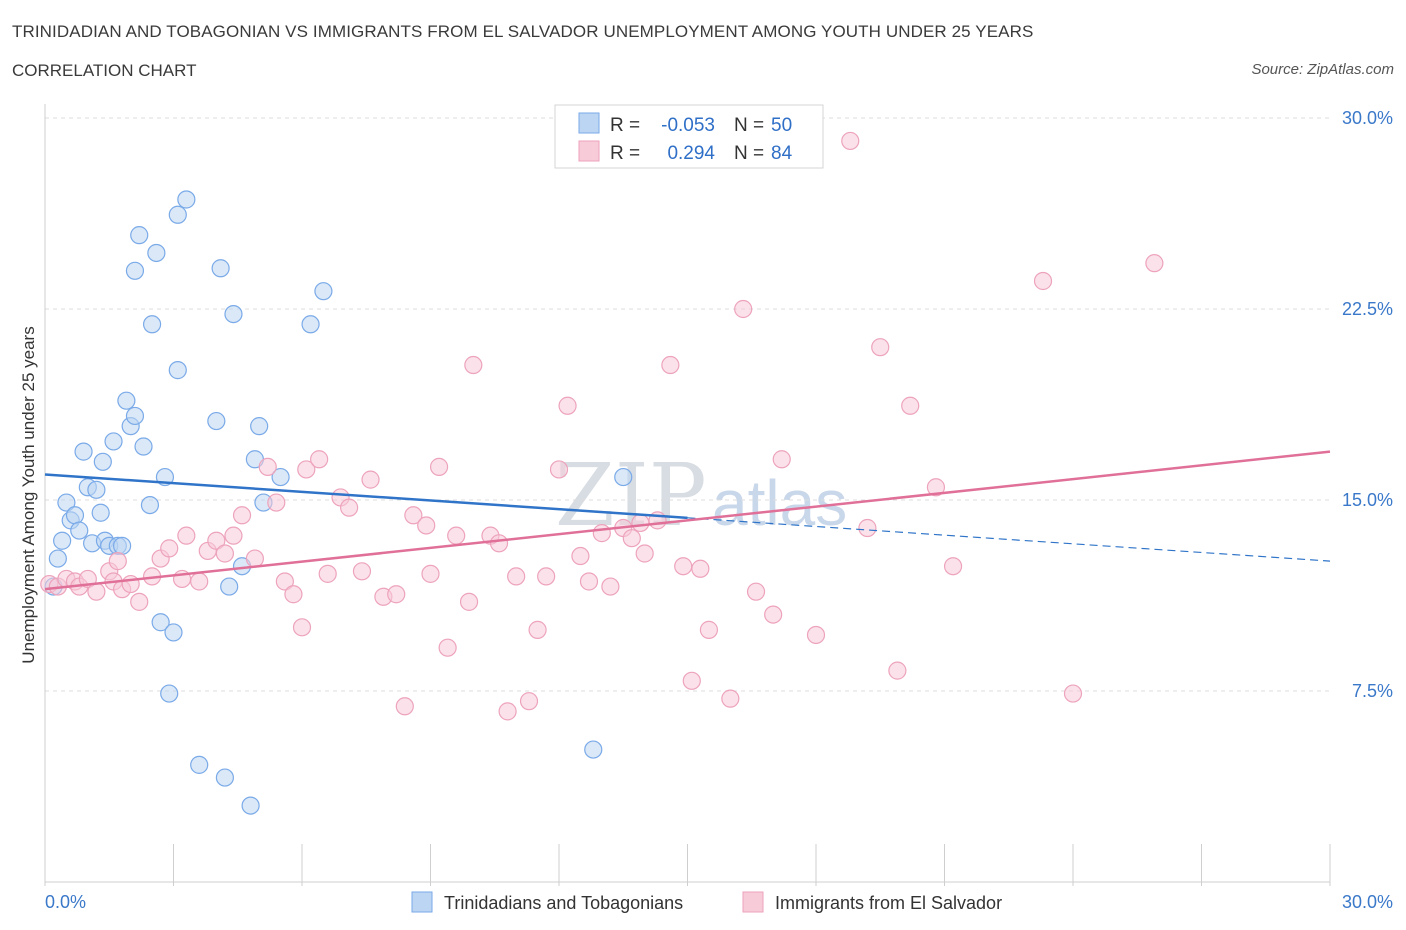  What do you see at coordinates (1367, 902) in the screenshot?
I see `x-tick-label-1: 30.0%` at bounding box center [1367, 902].